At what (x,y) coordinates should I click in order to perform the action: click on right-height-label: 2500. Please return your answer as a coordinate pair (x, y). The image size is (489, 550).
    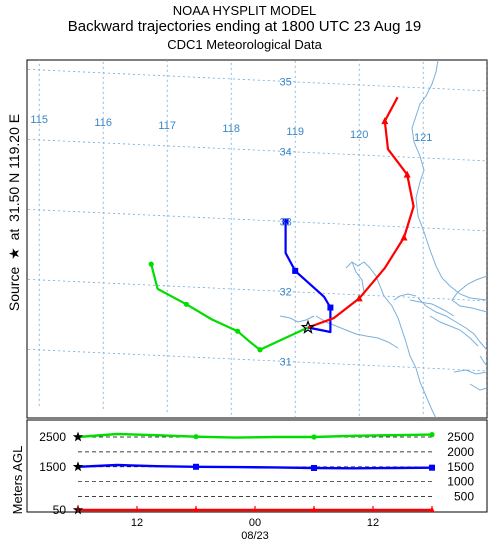
    Looking at the image, I should click on (460, 437).